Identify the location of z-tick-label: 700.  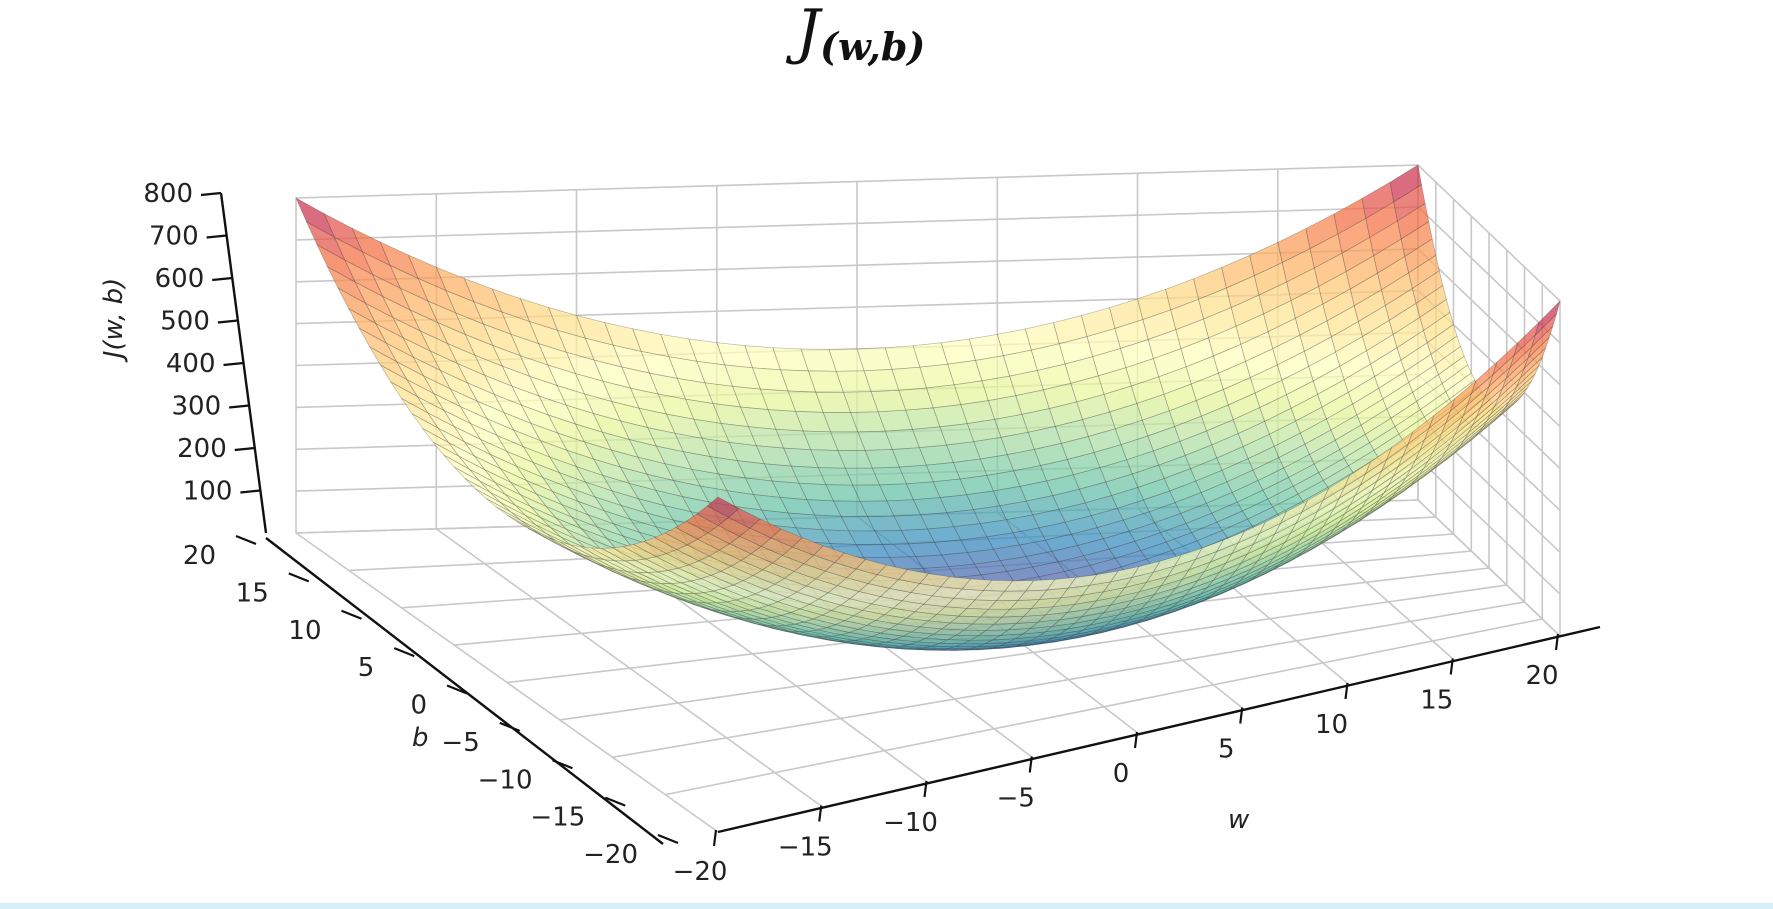
(174, 237).